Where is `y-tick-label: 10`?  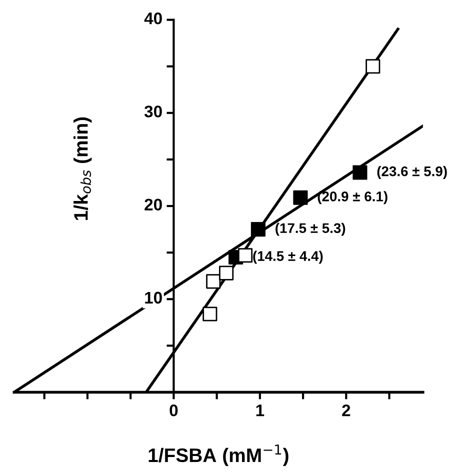 y-tick-label: 10 is located at coordinates (153, 298).